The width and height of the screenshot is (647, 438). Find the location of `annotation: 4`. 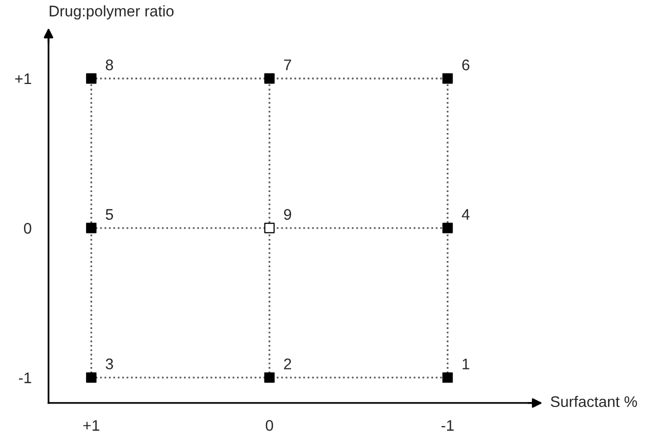

annotation: 4 is located at coordinates (466, 214).